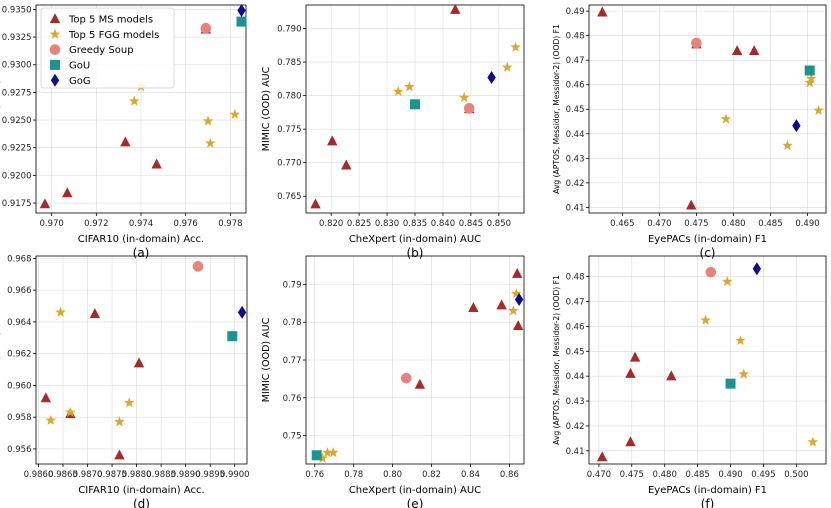 The height and width of the screenshot is (508, 831). I want to click on legend-box, so click(107, 48).